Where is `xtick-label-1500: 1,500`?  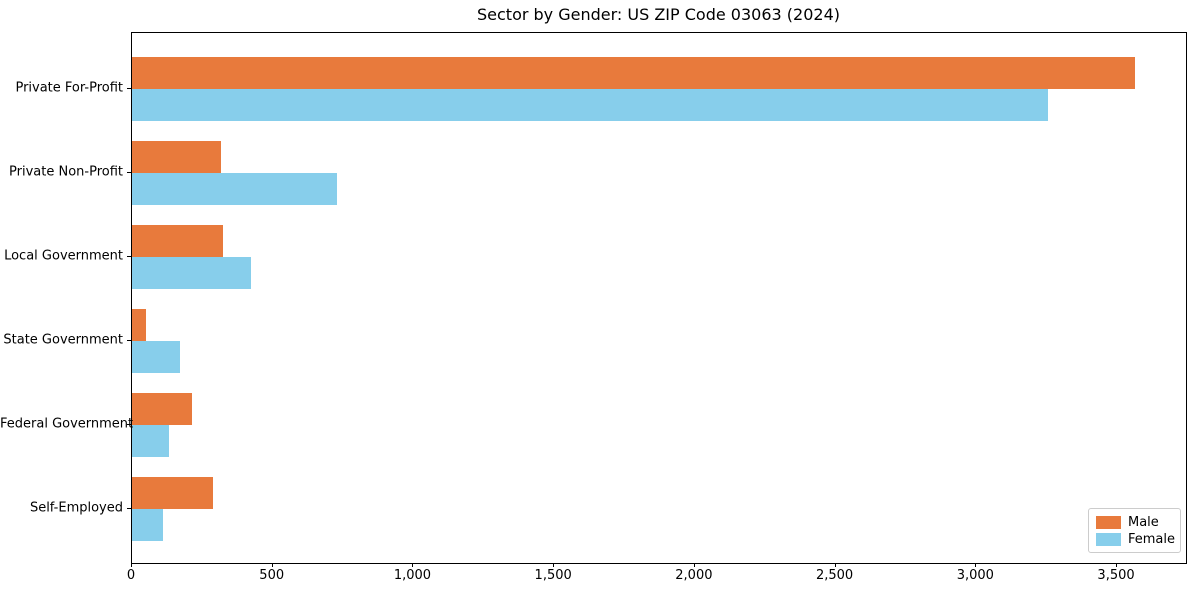 xtick-label-1500: 1,500 is located at coordinates (553, 575).